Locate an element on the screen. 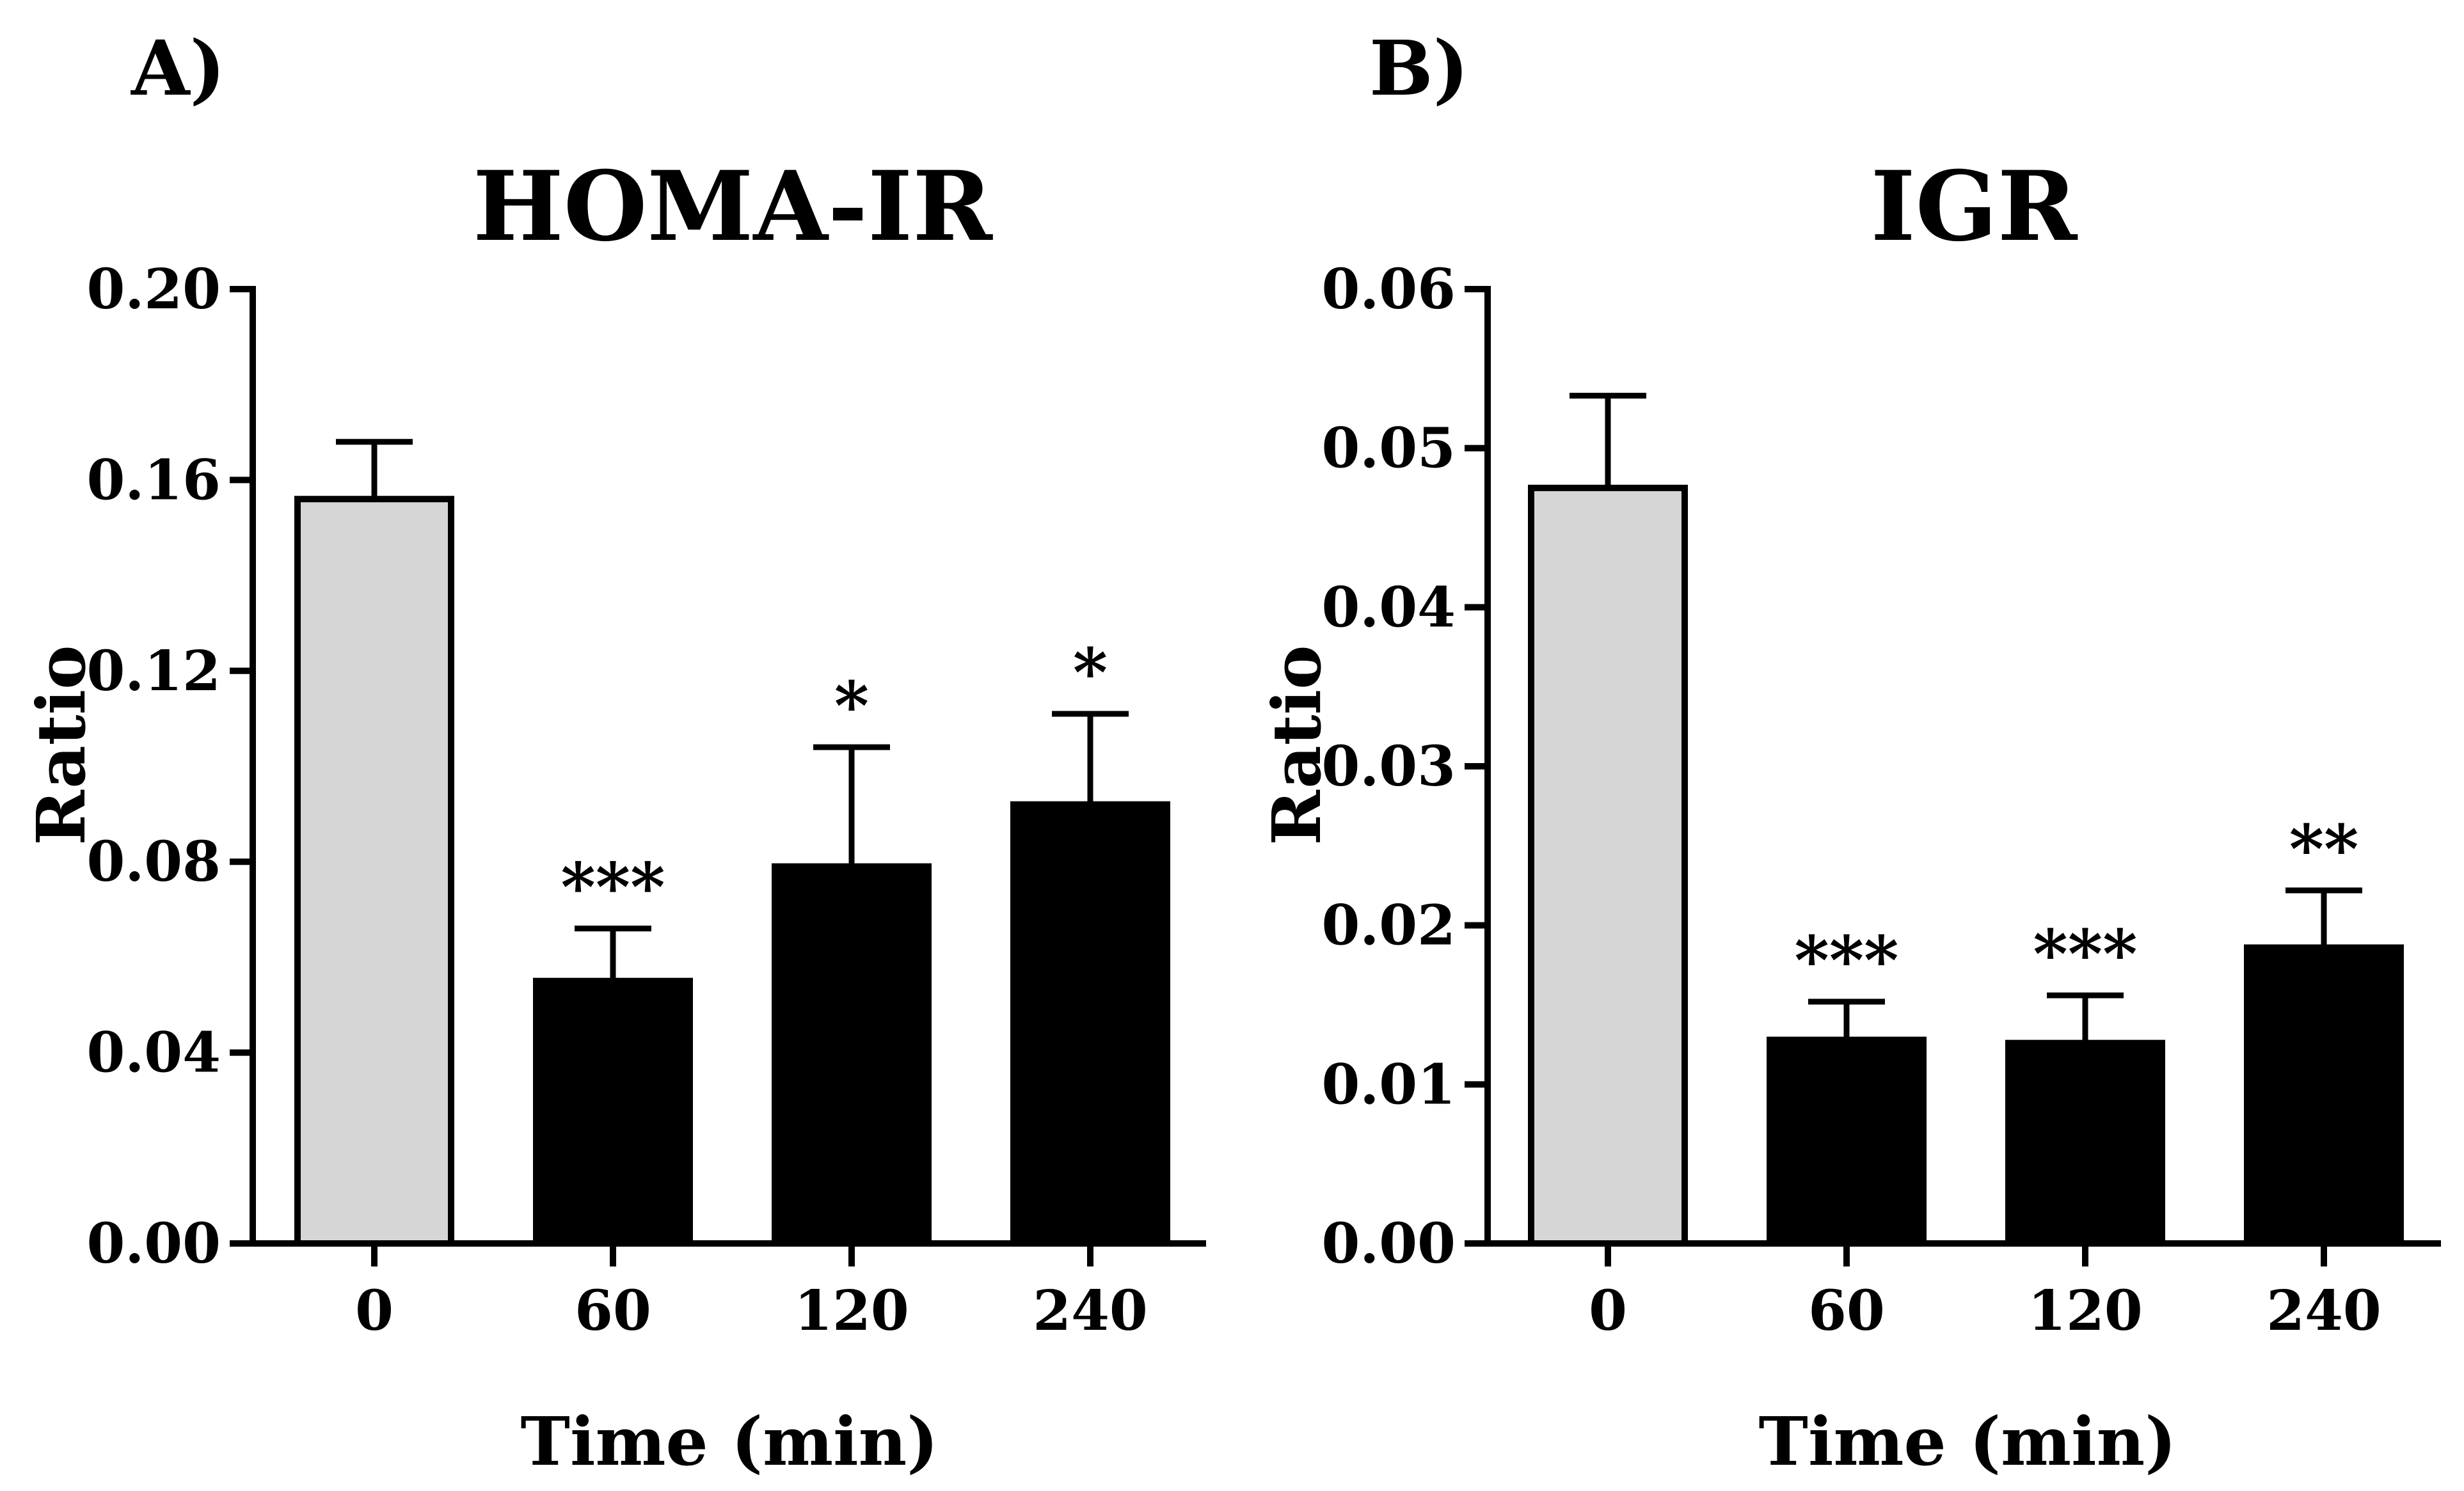  chart-title: IGR is located at coordinates (1974, 206).